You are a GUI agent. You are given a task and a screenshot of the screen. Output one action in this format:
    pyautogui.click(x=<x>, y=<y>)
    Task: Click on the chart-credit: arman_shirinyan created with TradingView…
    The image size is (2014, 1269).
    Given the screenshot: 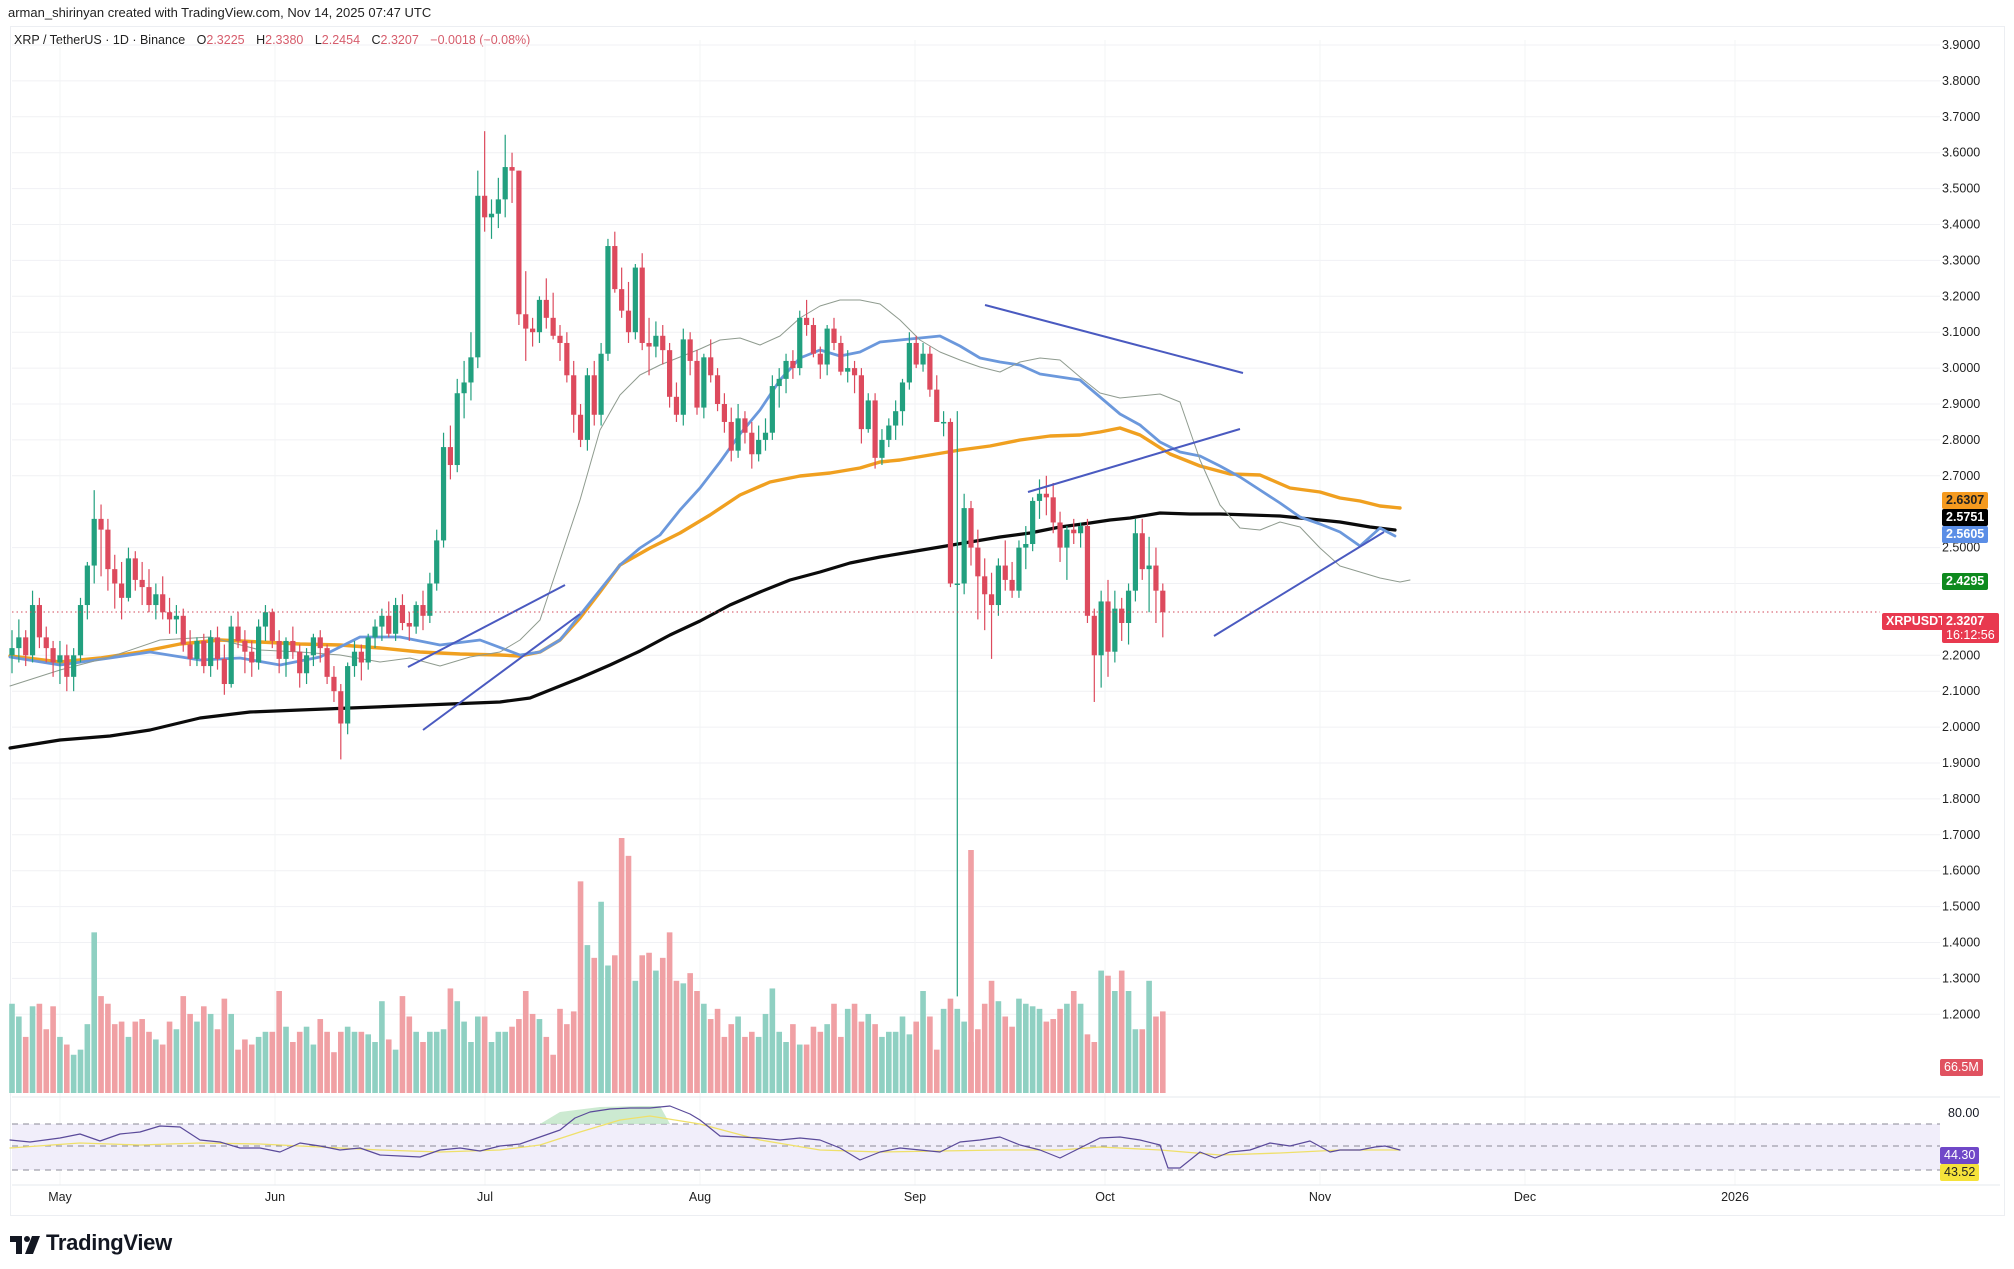 What is the action you would take?
    pyautogui.click(x=220, y=12)
    